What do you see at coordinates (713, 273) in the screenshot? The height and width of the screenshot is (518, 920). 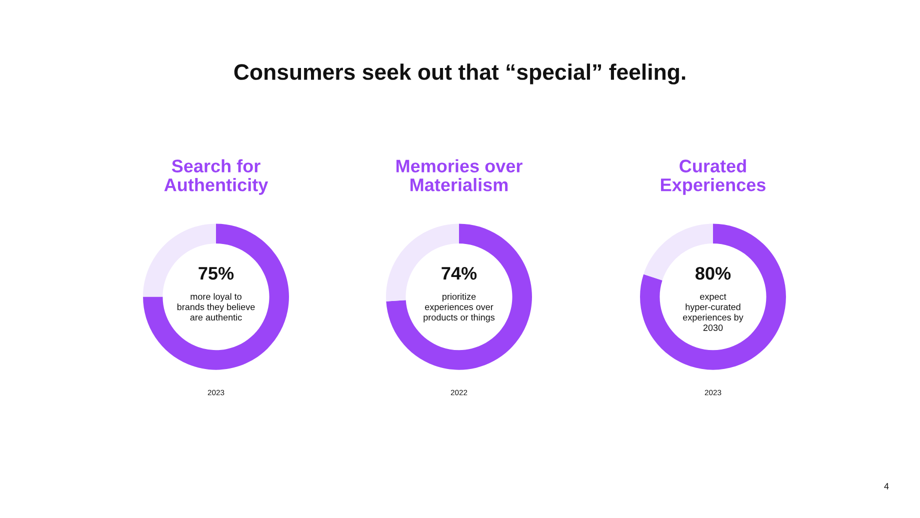 I see `data-label: 80%` at bounding box center [713, 273].